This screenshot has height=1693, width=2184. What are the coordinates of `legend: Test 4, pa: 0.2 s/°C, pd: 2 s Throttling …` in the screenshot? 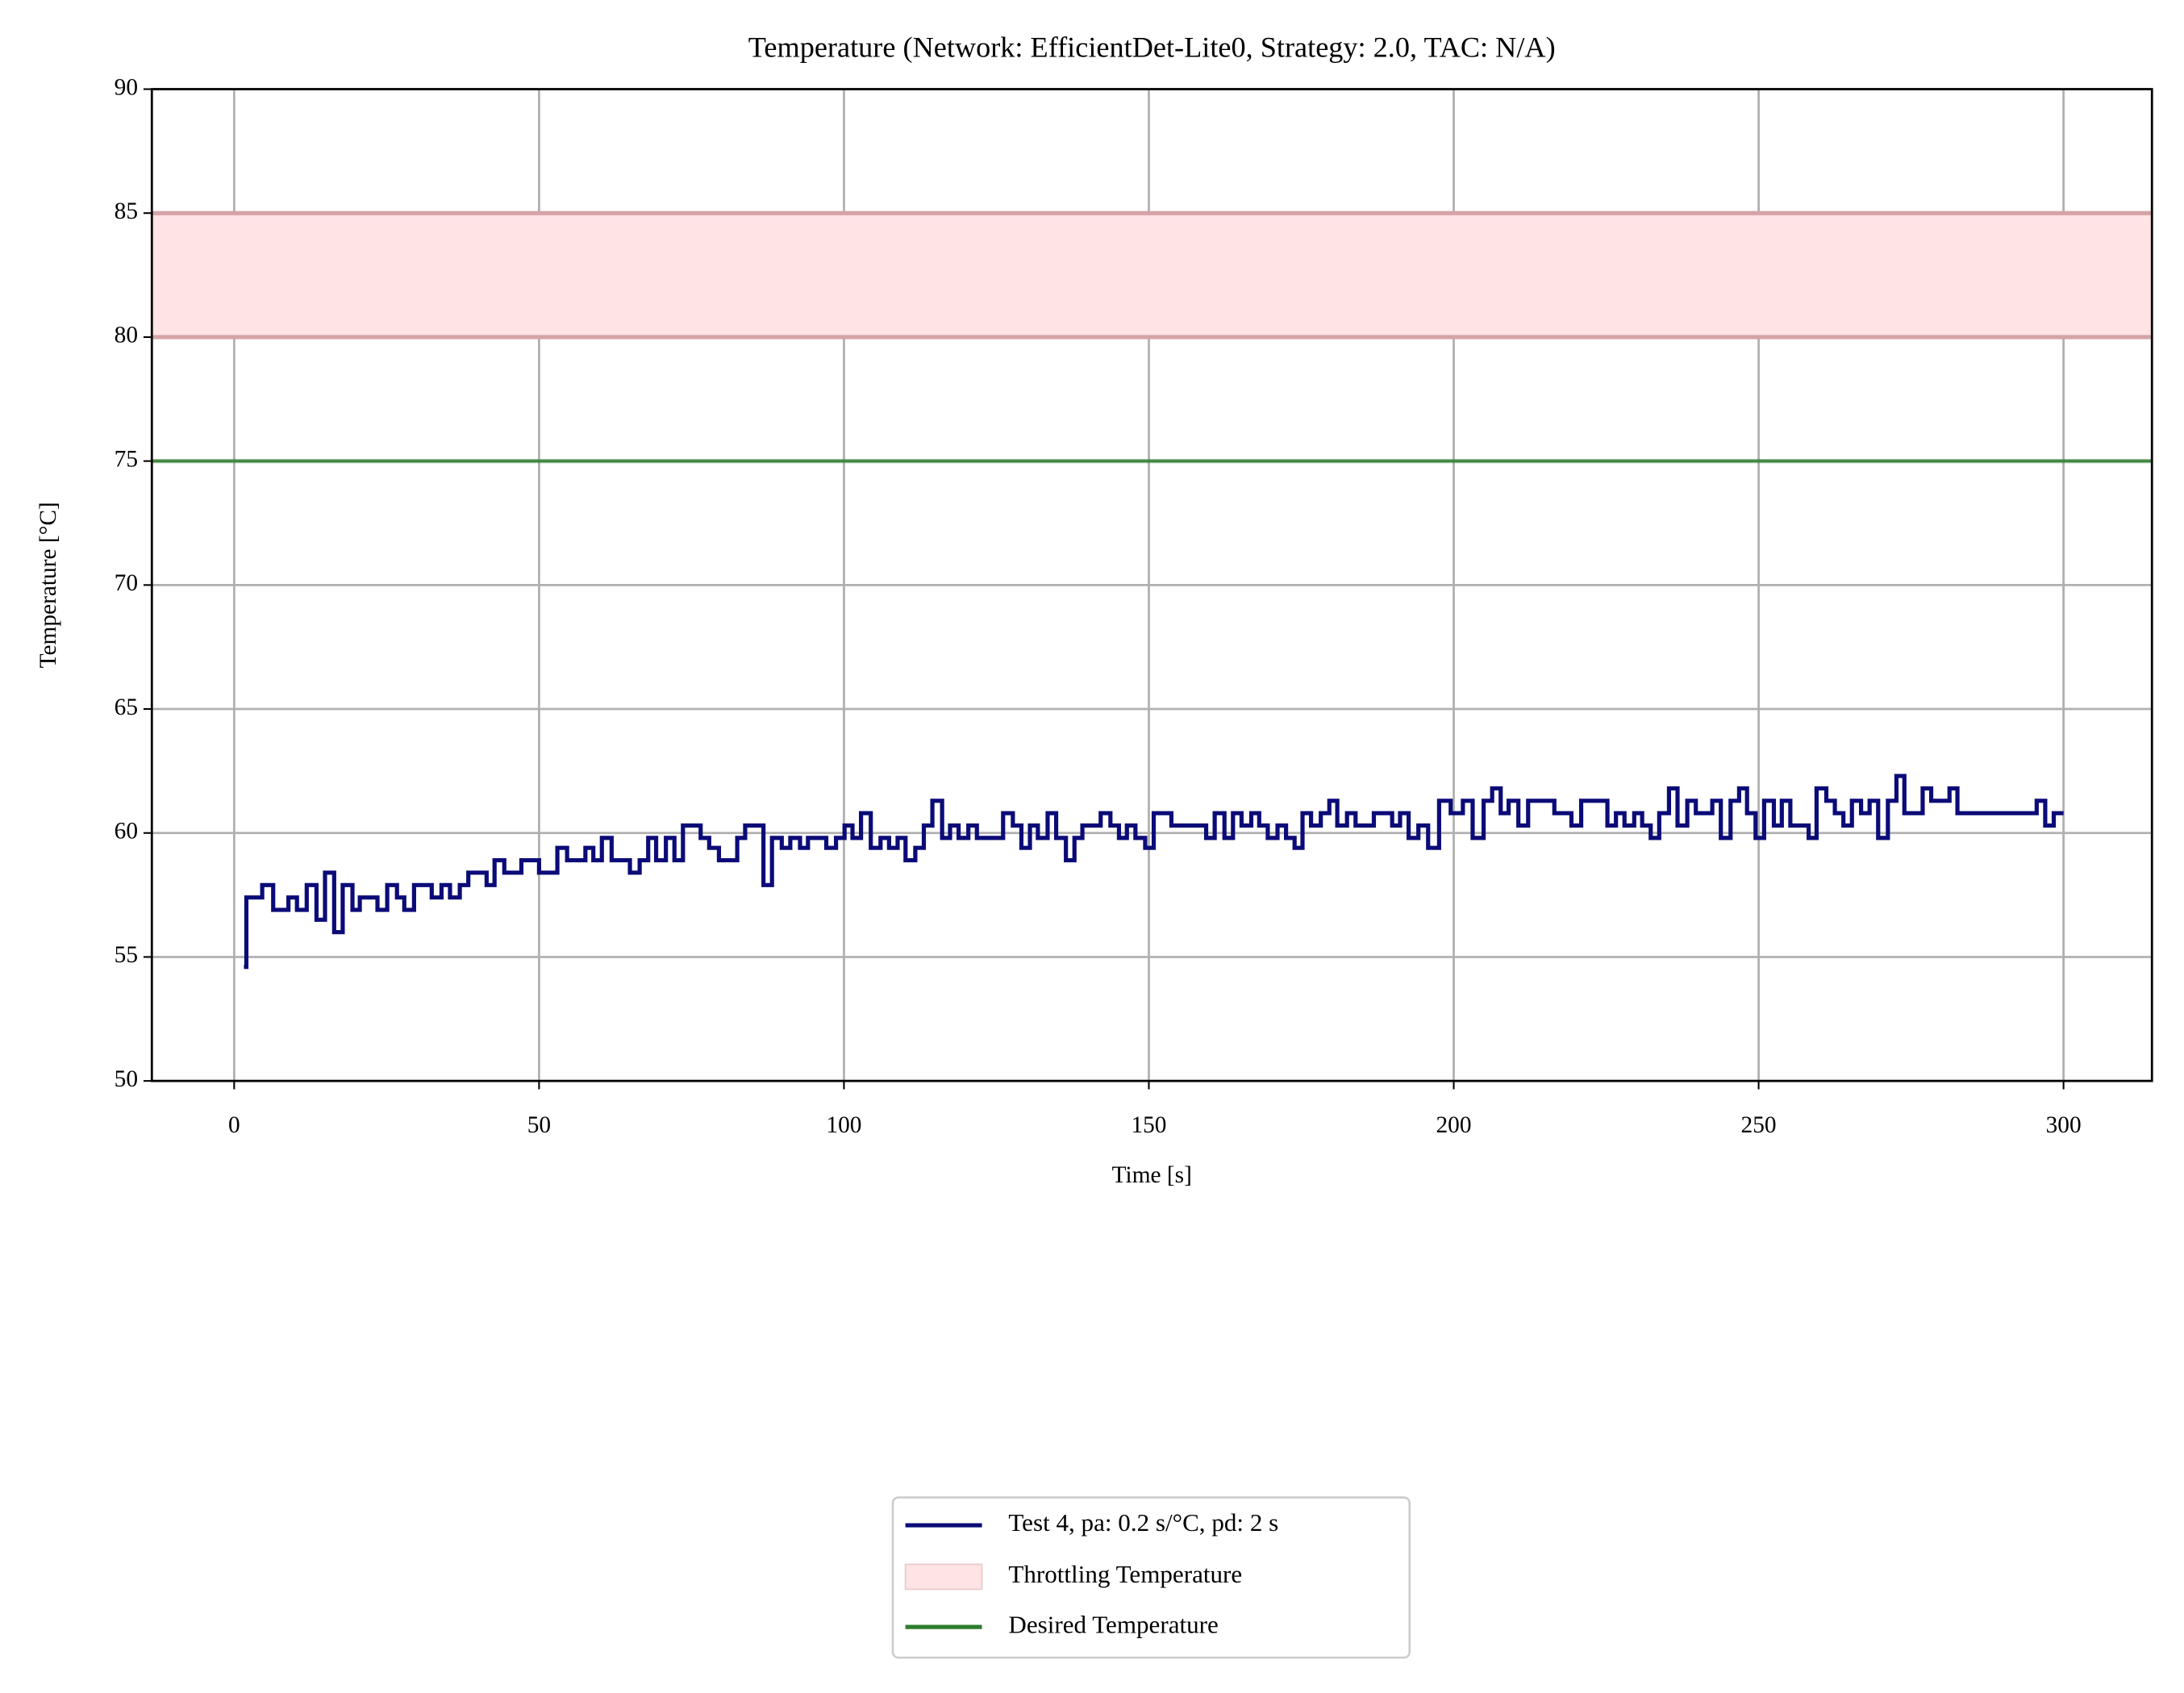 It's located at (1151, 1577).